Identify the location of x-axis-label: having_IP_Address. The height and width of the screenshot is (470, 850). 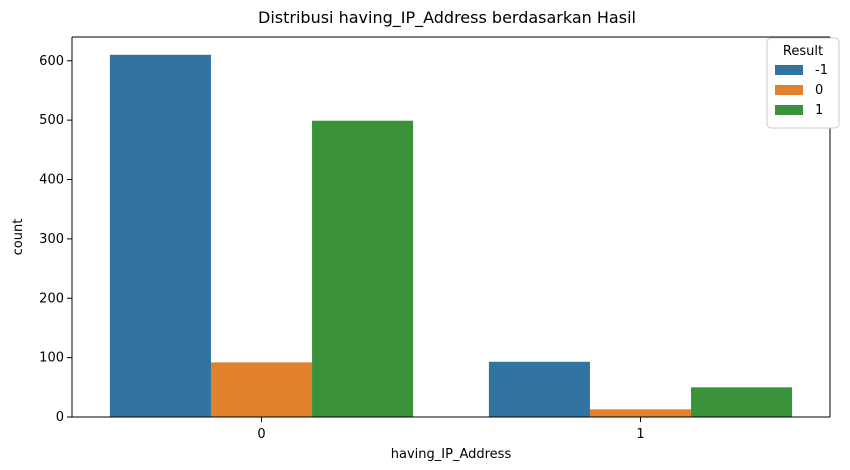
(451, 454).